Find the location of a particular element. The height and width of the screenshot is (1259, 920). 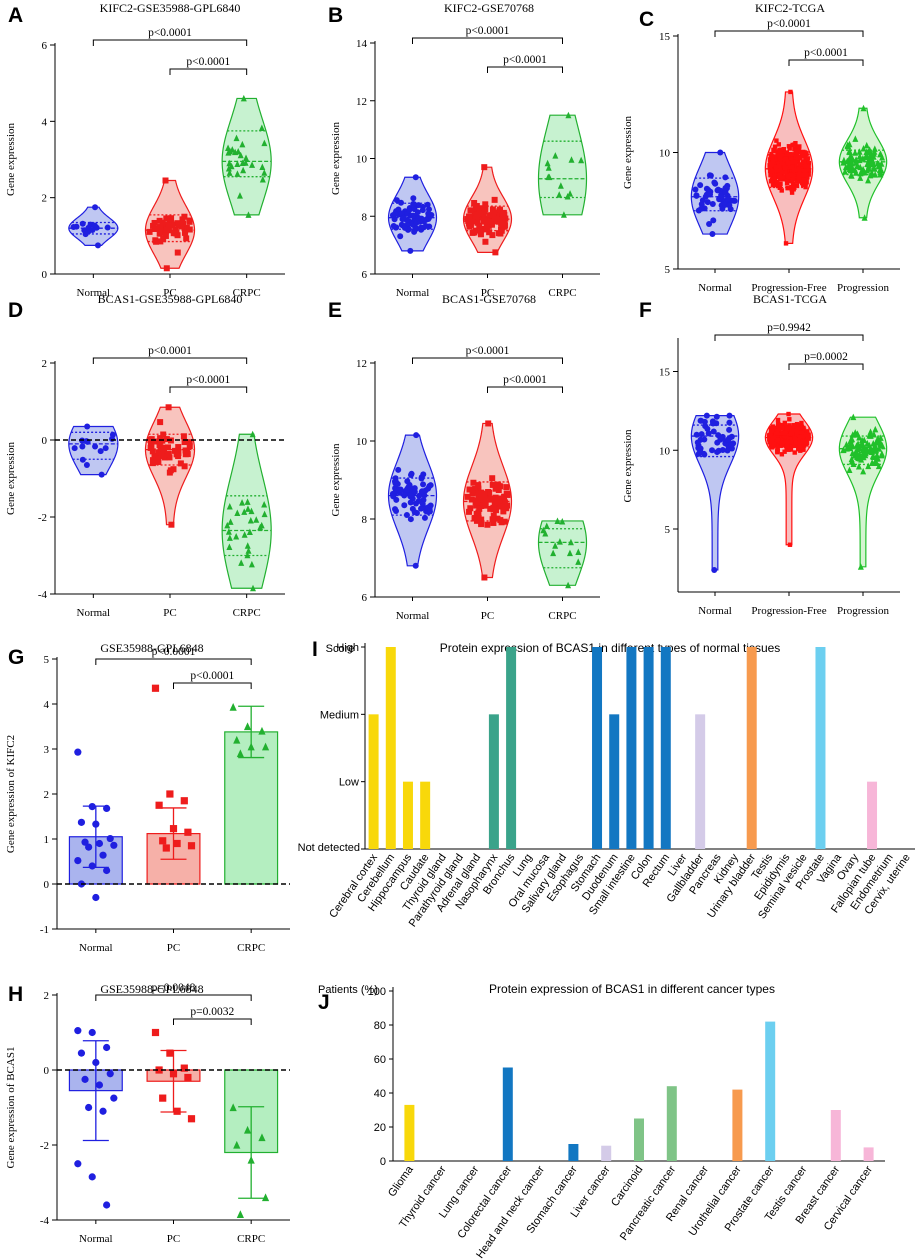

bar-carcinoid is located at coordinates (639, 1139).